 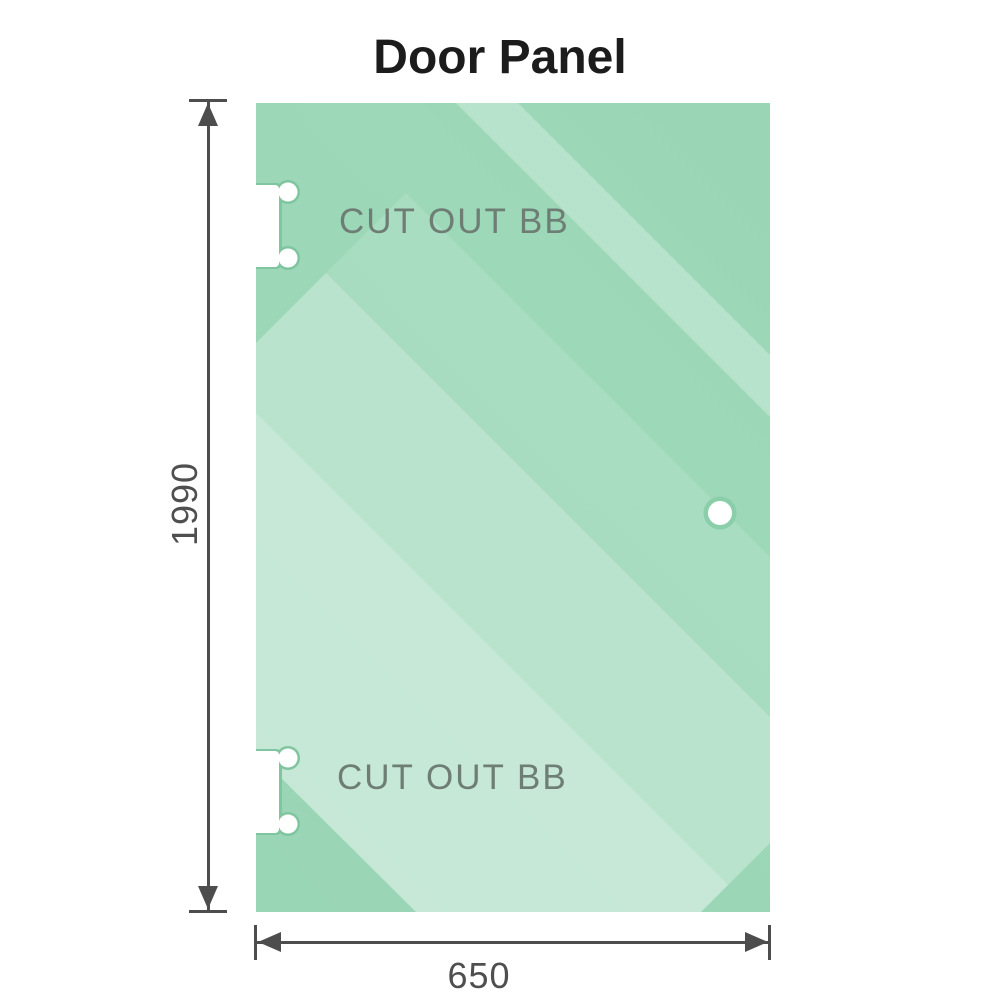 I want to click on handle-hole-icon, so click(x=720, y=513).